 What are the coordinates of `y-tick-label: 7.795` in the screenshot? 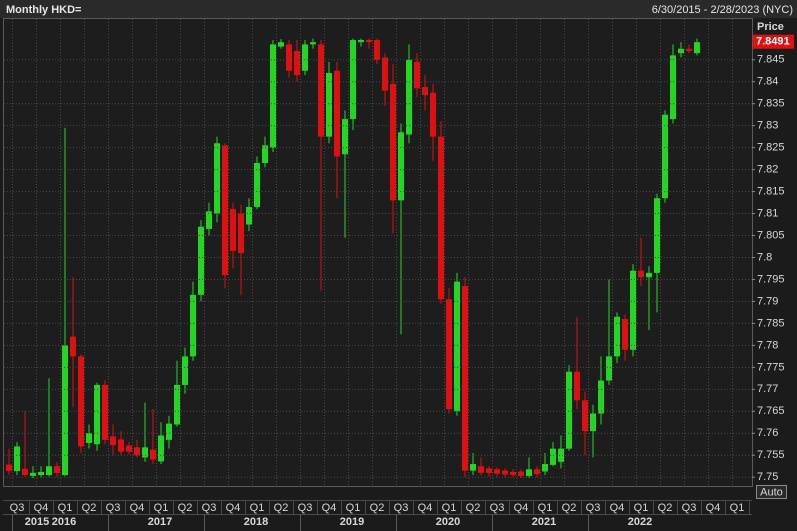 It's located at (771, 279).